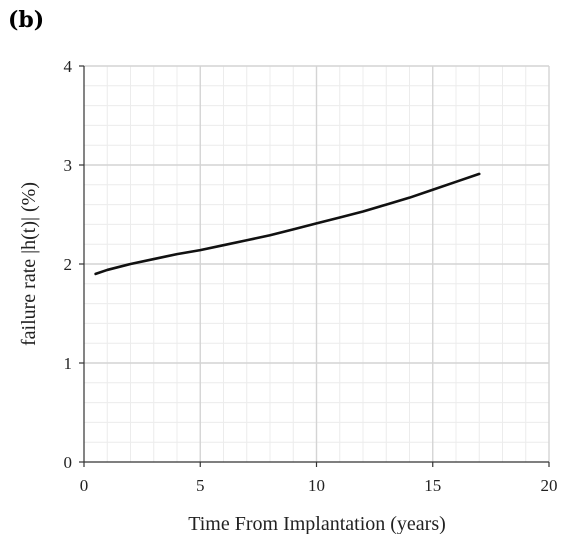 Image resolution: width=562 pixels, height=534 pixels. I want to click on y-axis-title: failure rate |h(t)| (%), so click(29, 264).